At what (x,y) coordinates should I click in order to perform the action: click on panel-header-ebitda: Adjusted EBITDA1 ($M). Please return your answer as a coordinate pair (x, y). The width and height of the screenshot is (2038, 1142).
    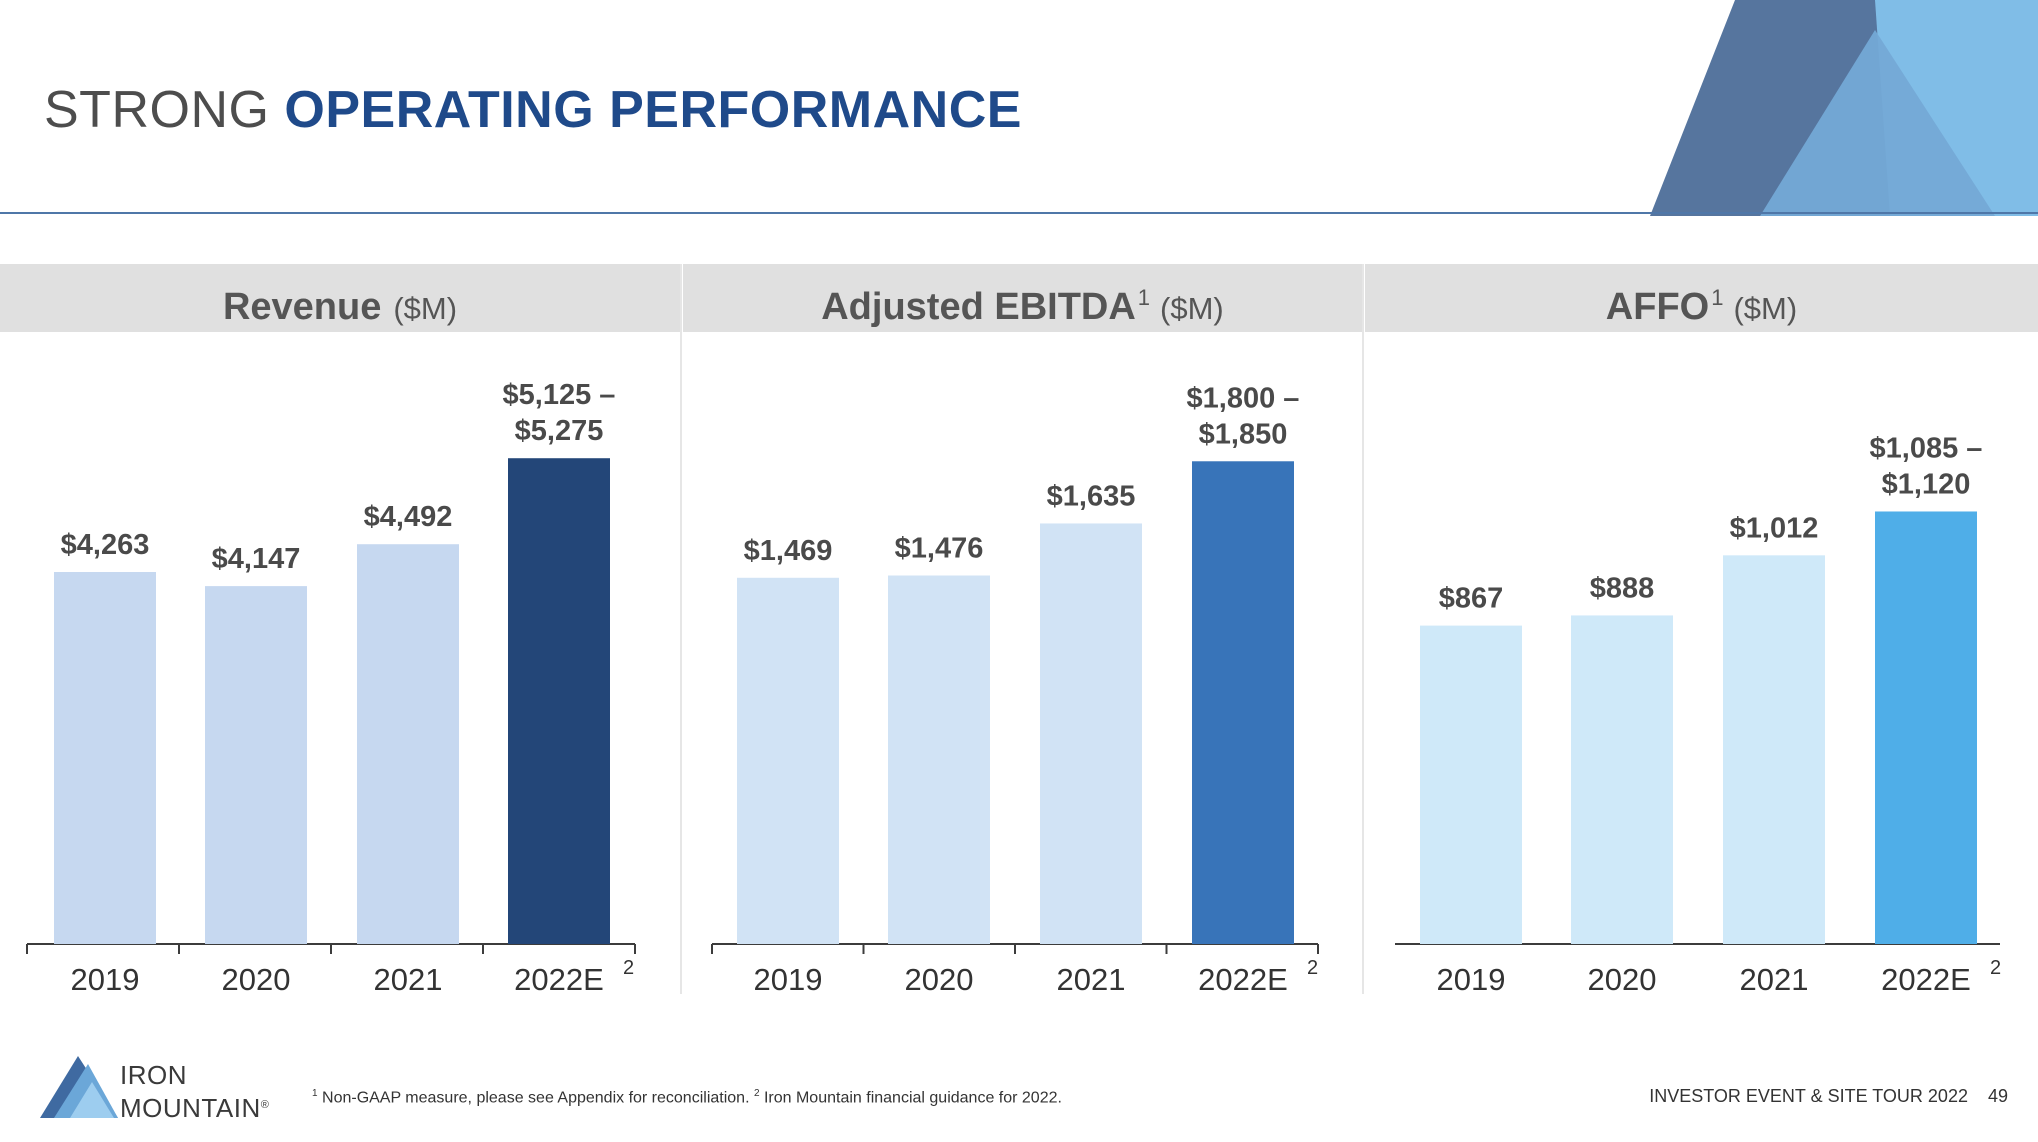
    Looking at the image, I should click on (1022, 298).